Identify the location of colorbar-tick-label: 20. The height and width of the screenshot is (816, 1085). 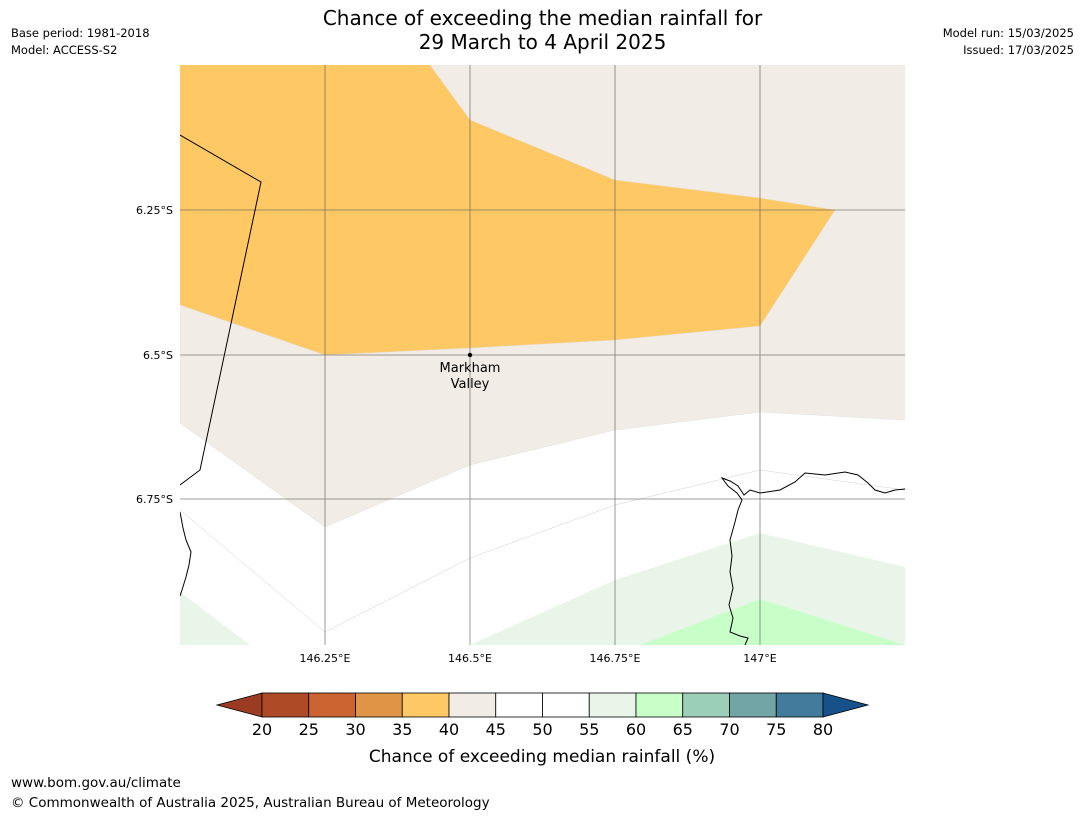
(262, 729).